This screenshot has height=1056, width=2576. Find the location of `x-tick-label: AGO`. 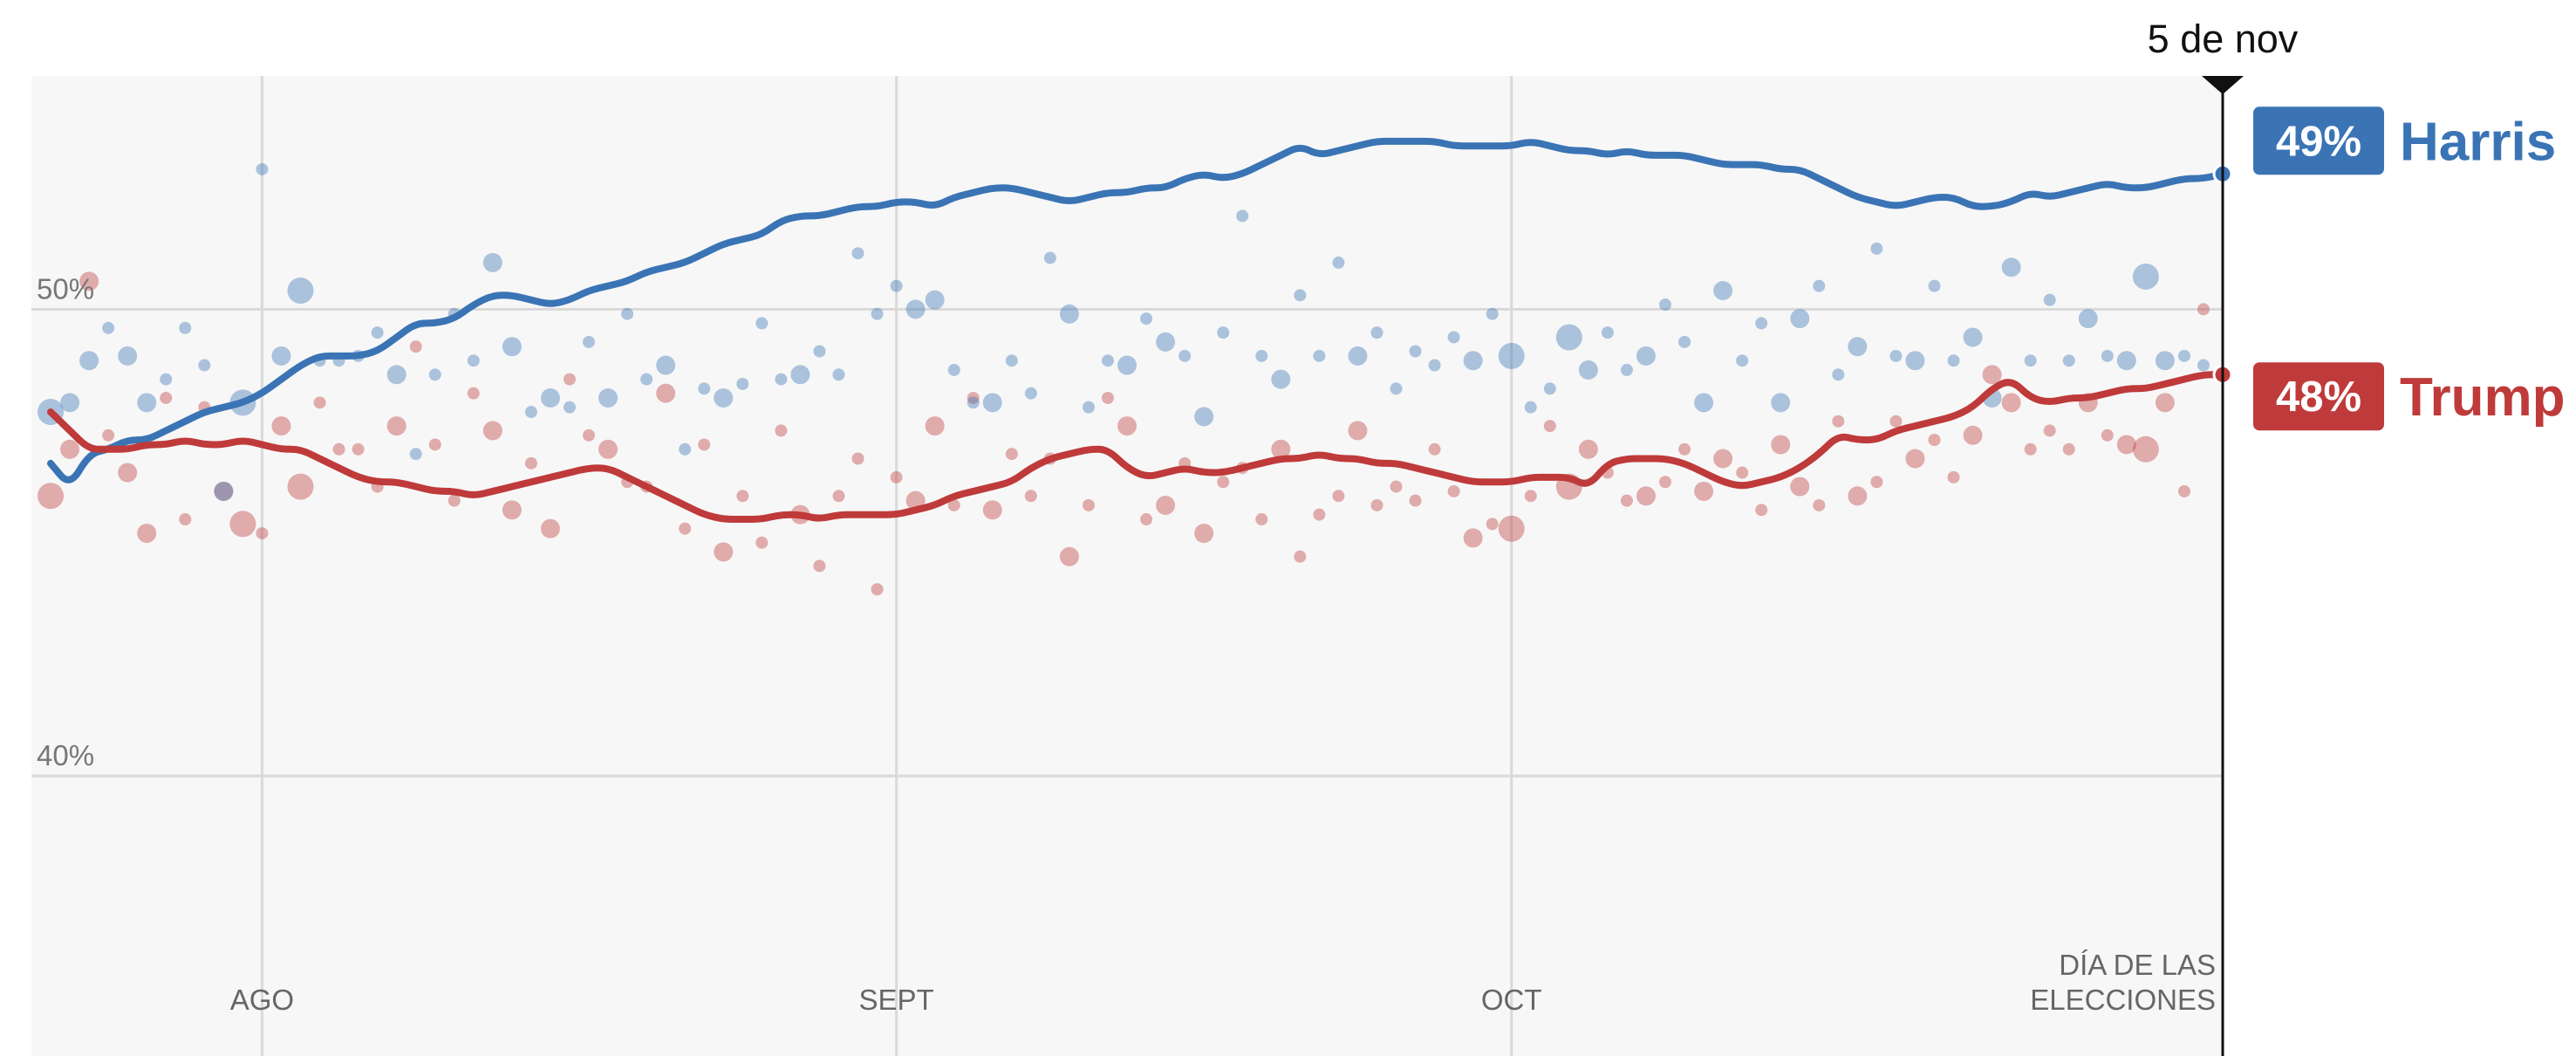

x-tick-label: AGO is located at coordinates (262, 1000).